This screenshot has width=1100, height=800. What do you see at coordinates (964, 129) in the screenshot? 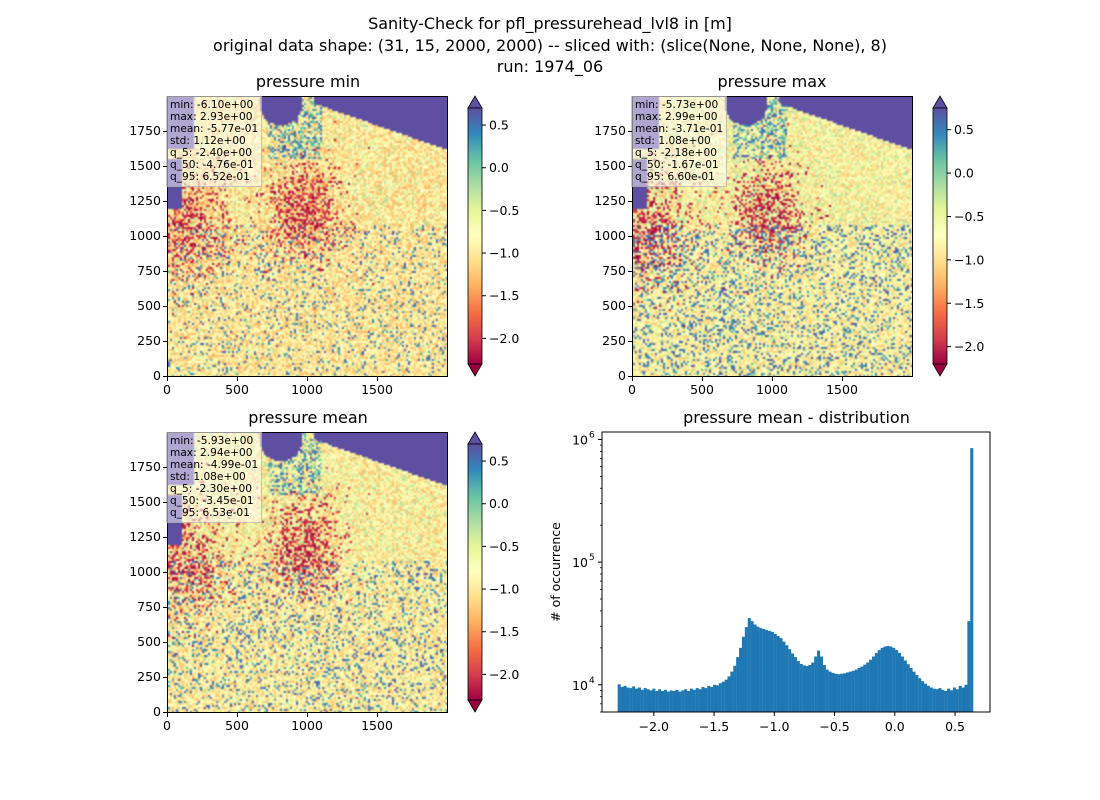
I see `colorbar-tick-label: 0.5` at bounding box center [964, 129].